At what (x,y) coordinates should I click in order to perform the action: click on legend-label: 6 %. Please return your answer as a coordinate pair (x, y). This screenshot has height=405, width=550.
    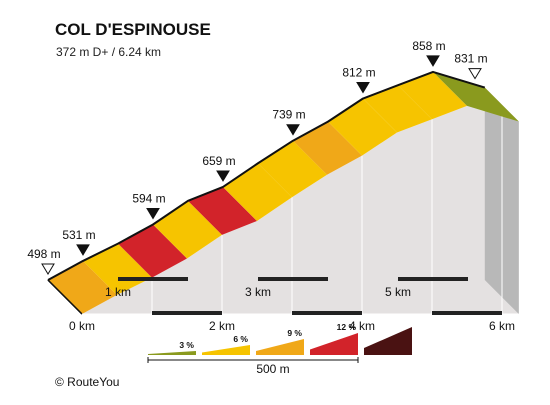
    Looking at the image, I should click on (240, 339).